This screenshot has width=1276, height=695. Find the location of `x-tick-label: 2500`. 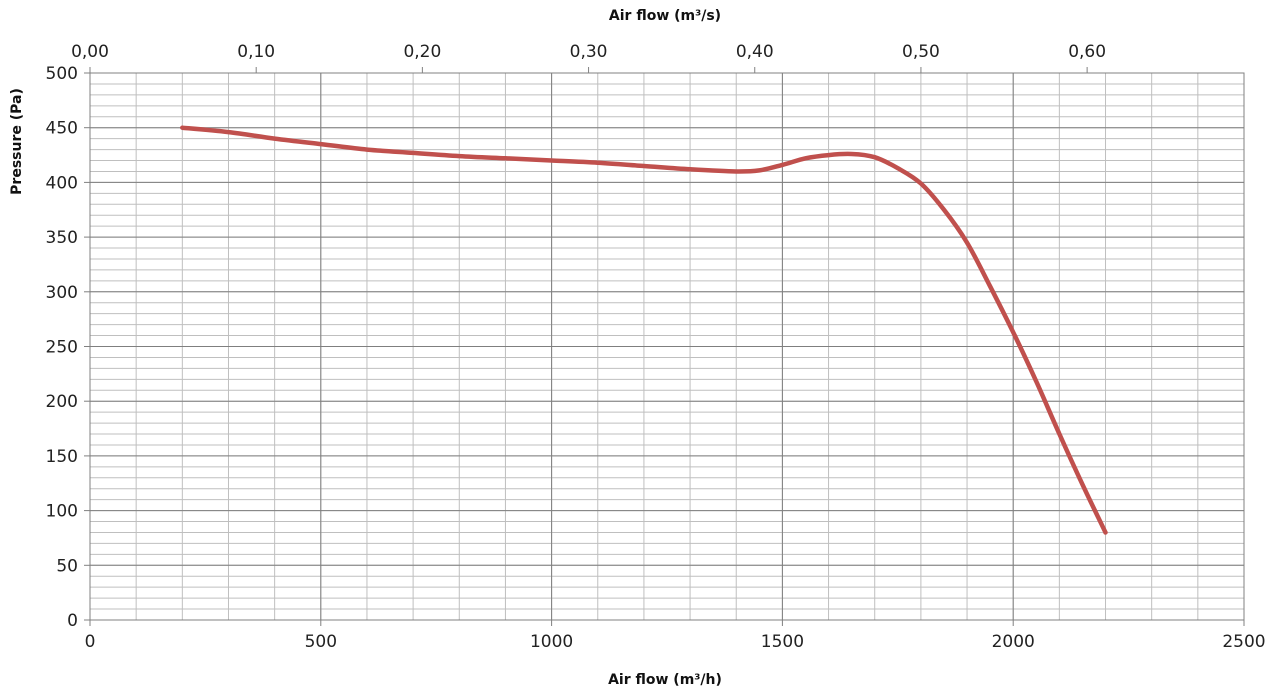

x-tick-label: 2500 is located at coordinates (1243, 642).